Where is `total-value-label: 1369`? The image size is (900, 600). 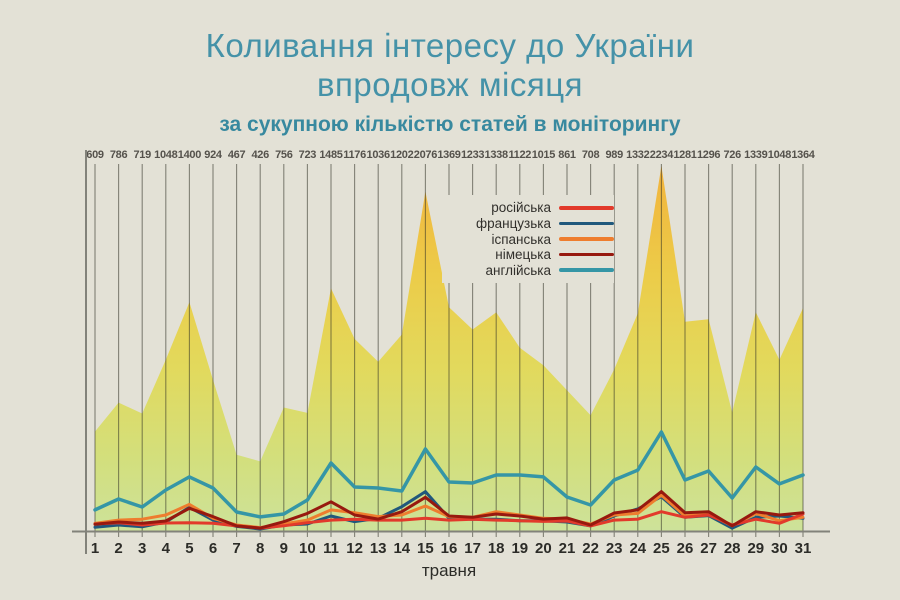
total-value-label: 1369 is located at coordinates (448, 155).